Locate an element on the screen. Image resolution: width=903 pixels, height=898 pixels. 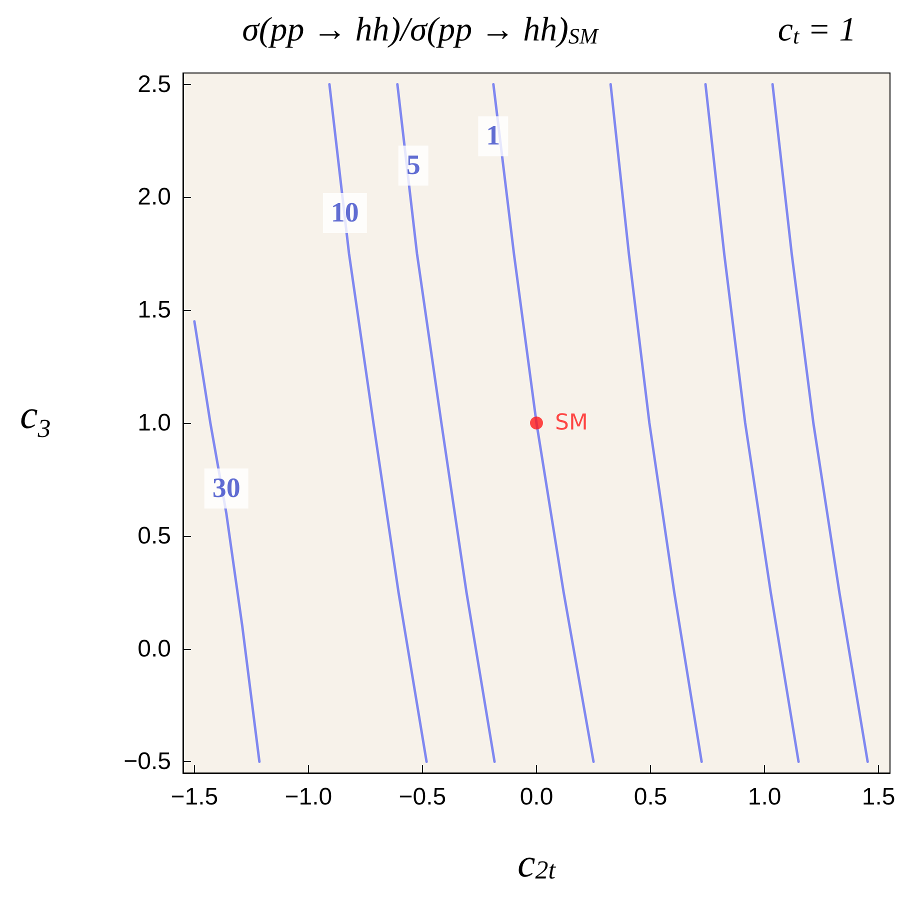
y-tick-label: −0.5 is located at coordinates (147, 762).